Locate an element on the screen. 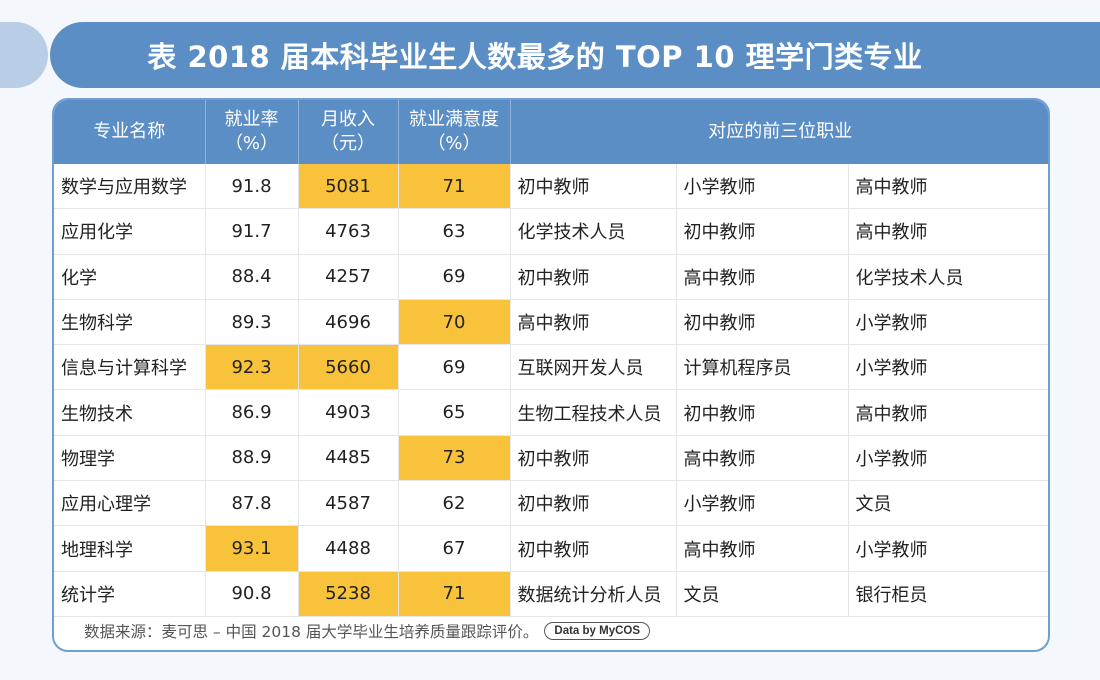 The image size is (1100, 680). cell-job1: 化学技术人员 is located at coordinates (593, 231).